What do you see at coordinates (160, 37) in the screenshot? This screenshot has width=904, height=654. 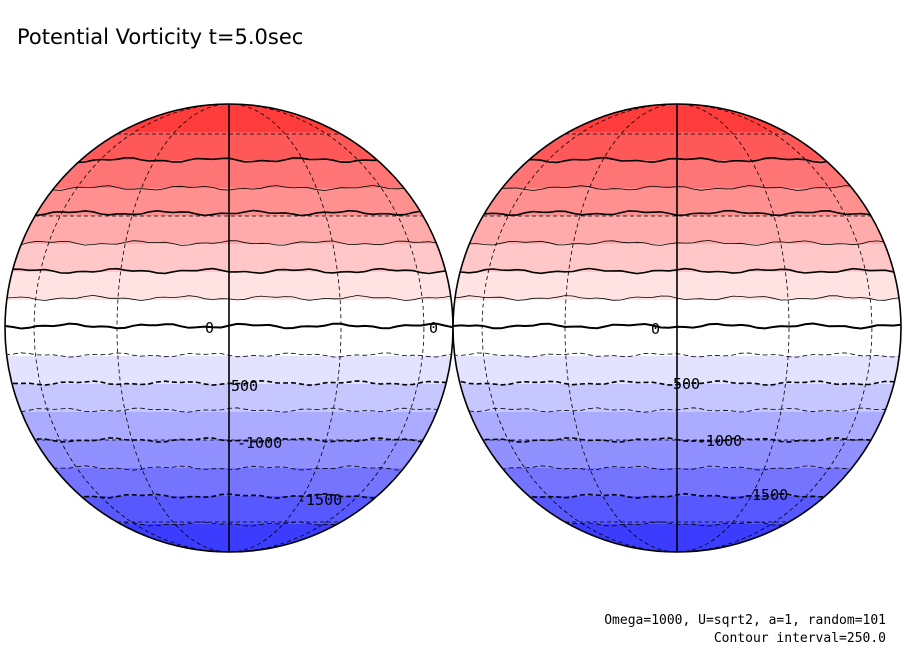 I see `figure-title: Potential Vorticity t=5.0sec` at bounding box center [160, 37].